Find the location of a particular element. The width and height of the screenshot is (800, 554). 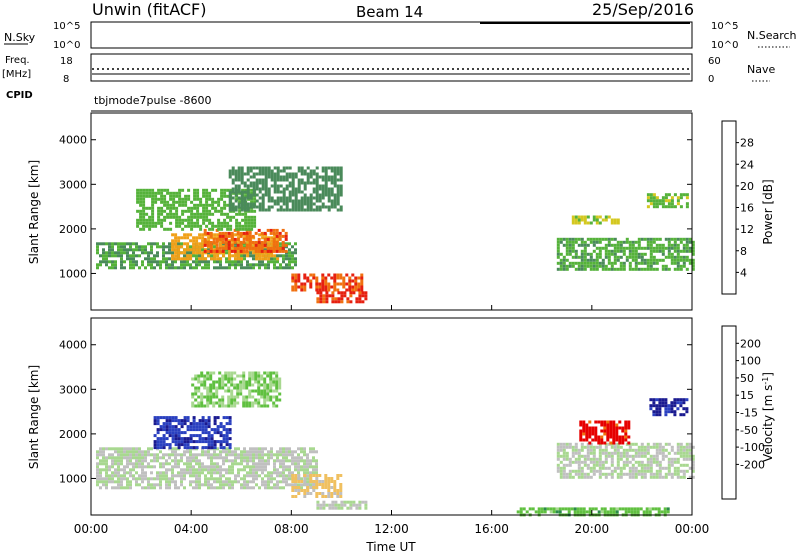

velocity-colorbar-tick-label-7: -200 is located at coordinates (752, 464).